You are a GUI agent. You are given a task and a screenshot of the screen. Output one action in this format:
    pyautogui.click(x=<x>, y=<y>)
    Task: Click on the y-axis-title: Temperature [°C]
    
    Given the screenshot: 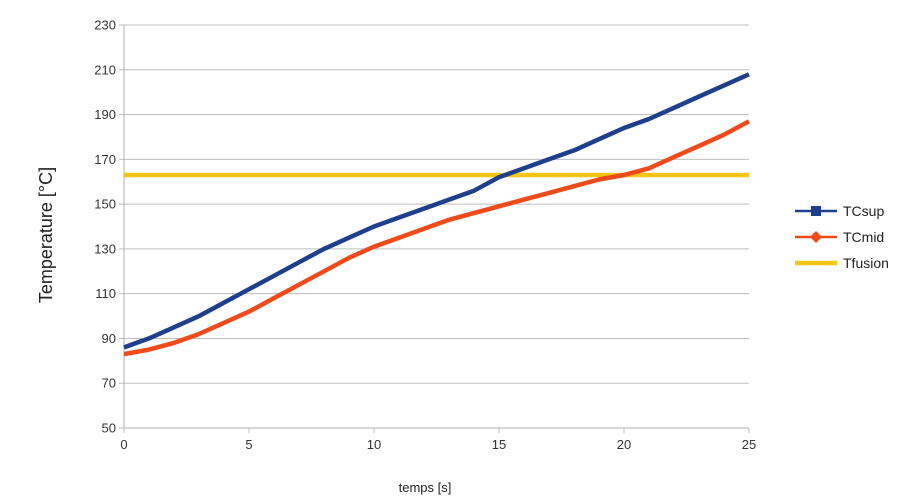 What is the action you would take?
    pyautogui.click(x=46, y=235)
    